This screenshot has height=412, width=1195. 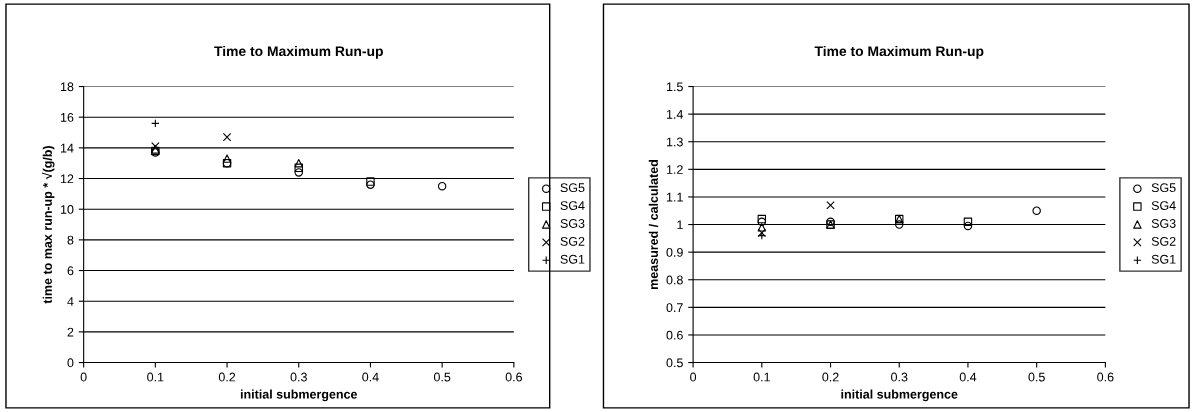 I want to click on y-tick-label: 8, so click(x=70, y=240).